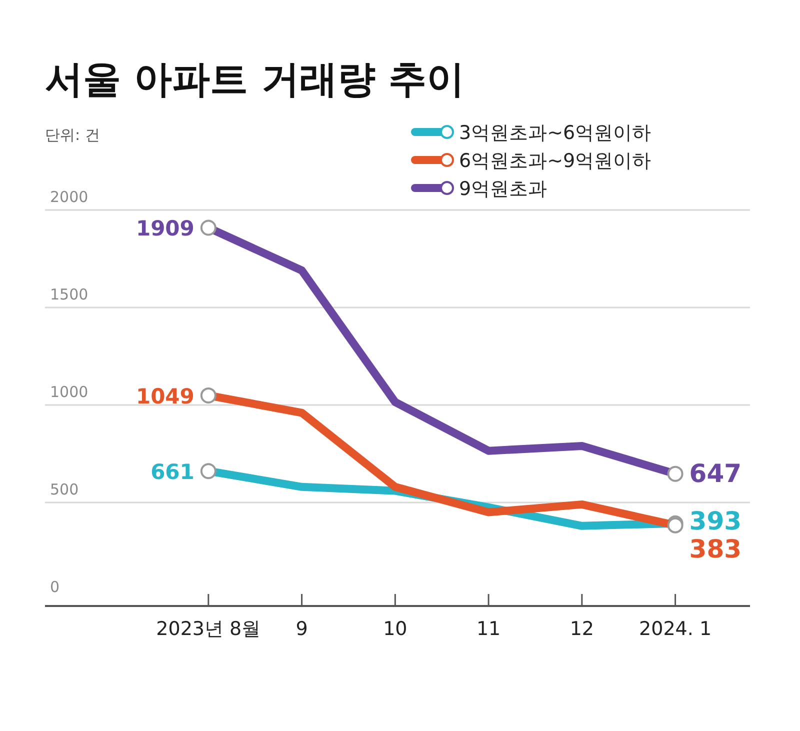  Describe the element at coordinates (675, 629) in the screenshot. I see `x-tick-label: 2024. 1` at that location.